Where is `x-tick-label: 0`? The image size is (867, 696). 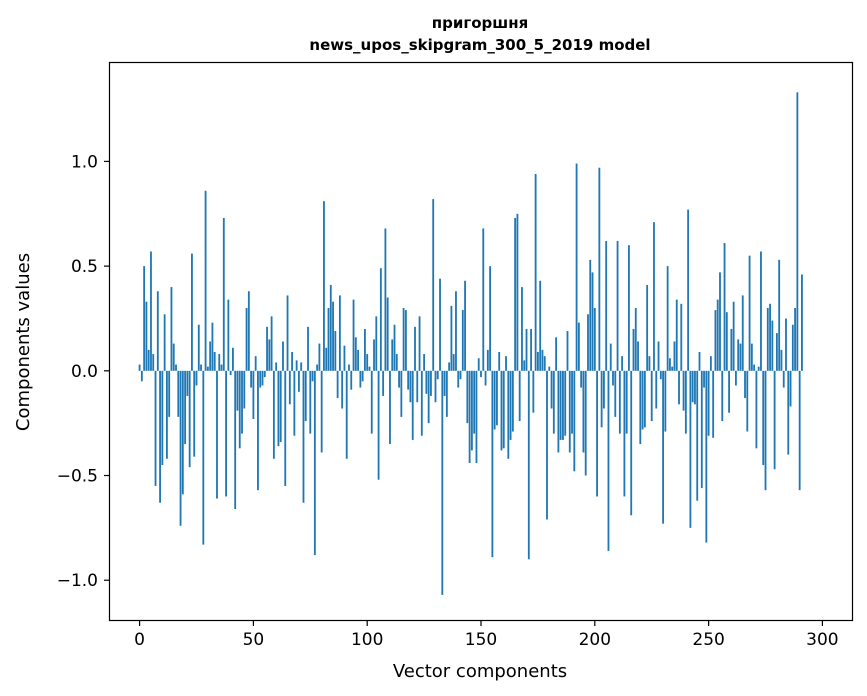
x-tick-label: 0 is located at coordinates (139, 640).